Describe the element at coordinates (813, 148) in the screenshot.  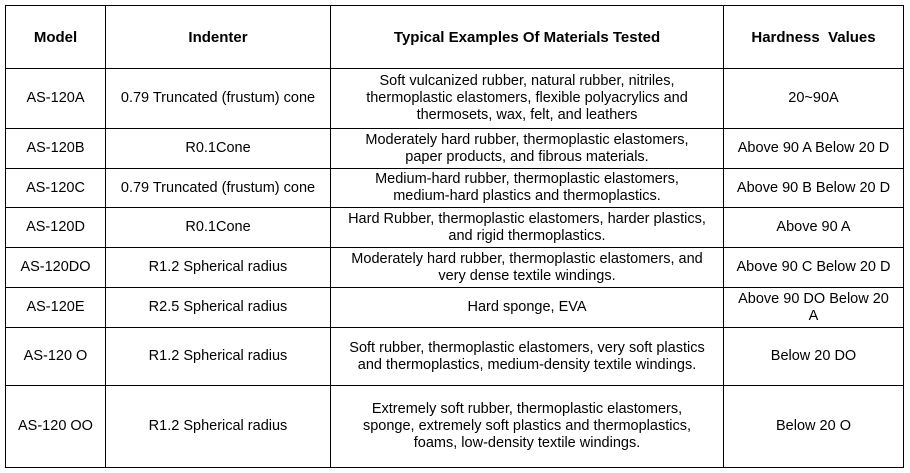
I see `table-cell: Above 90 A Below 20 D` at that location.